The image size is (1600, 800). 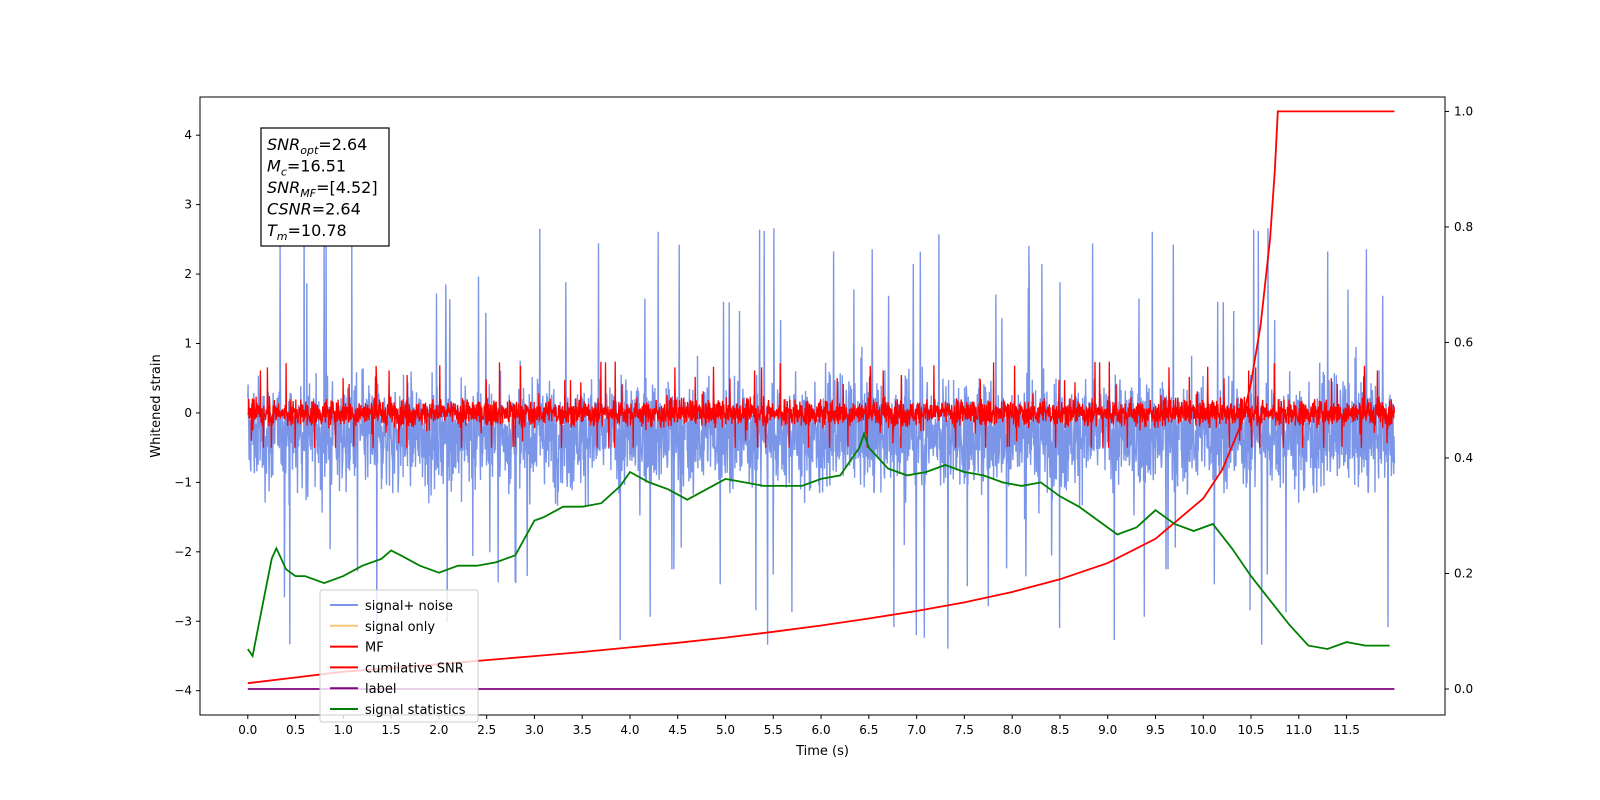 What do you see at coordinates (725, 730) in the screenshot?
I see `x-tick-label: 5.0` at bounding box center [725, 730].